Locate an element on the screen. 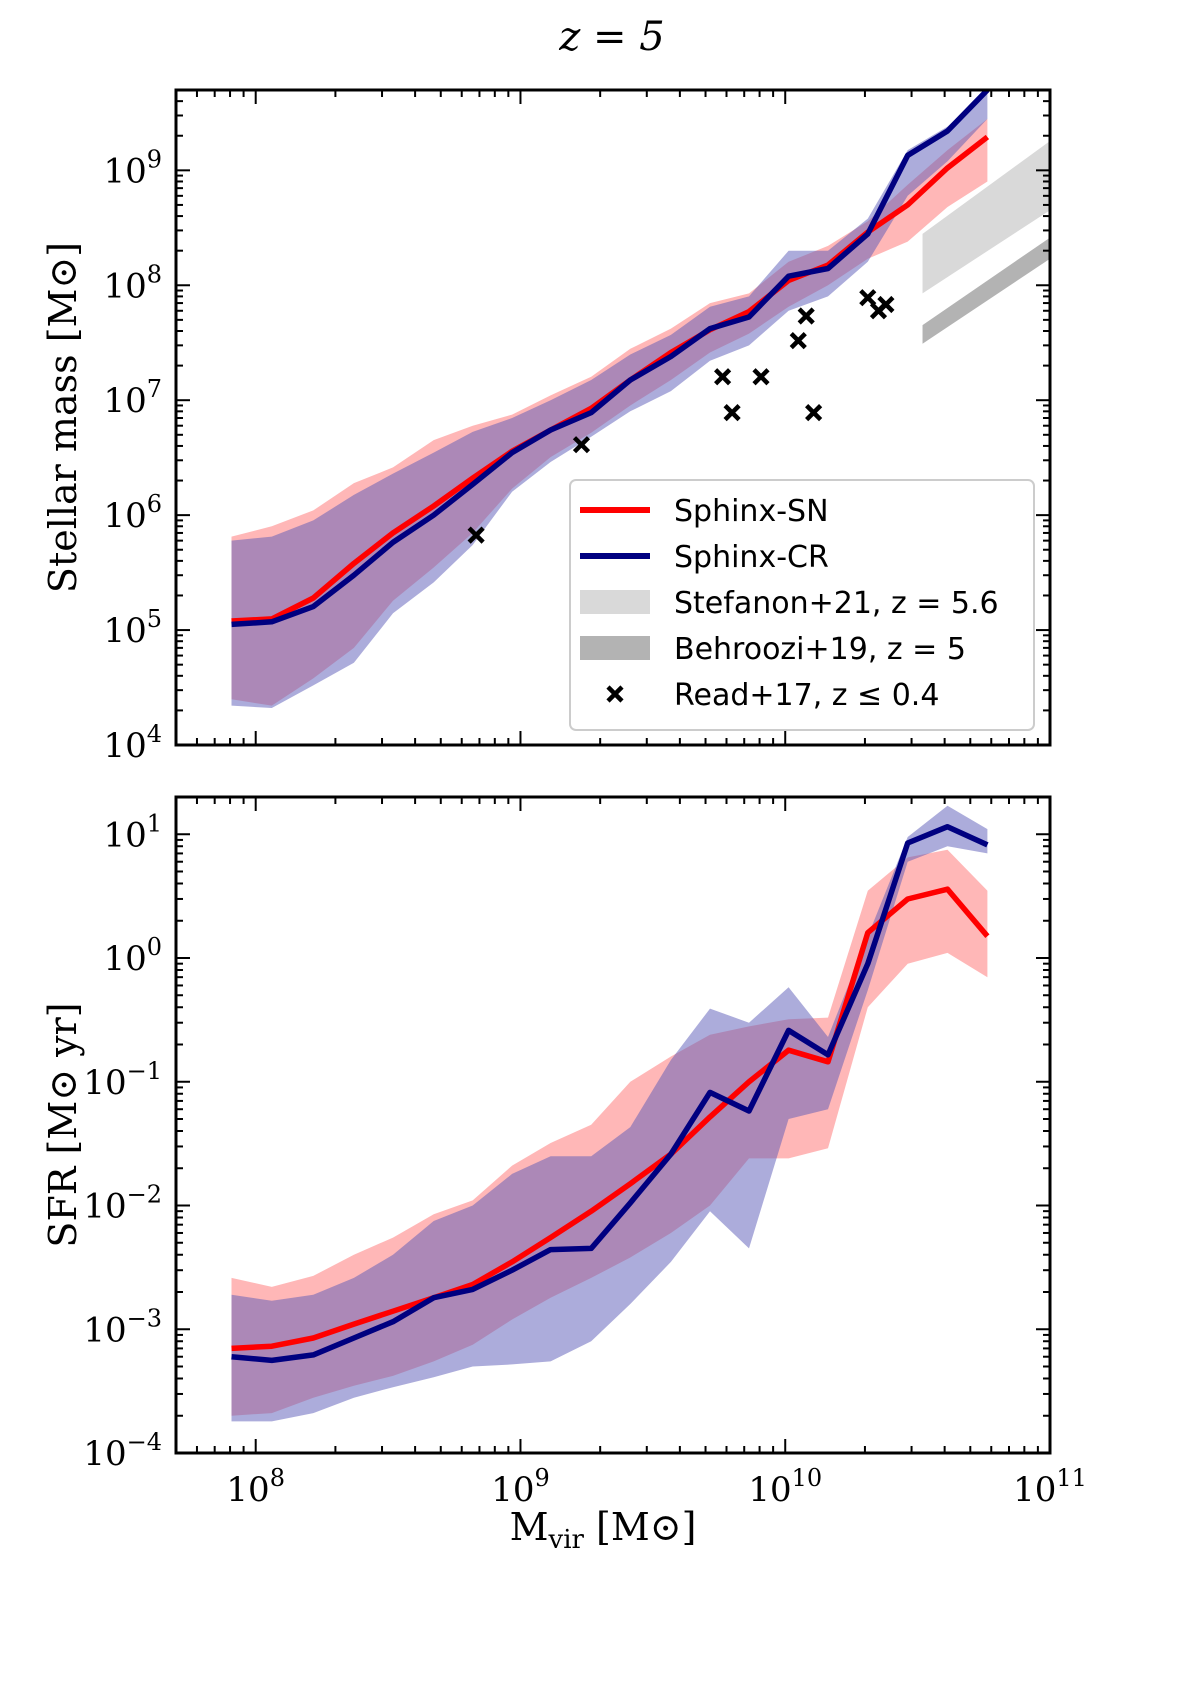 Image resolution: width=1200 pixels, height=1692 pixels. x-axis-label: Mvir [M⊙] is located at coordinates (603, 1530).